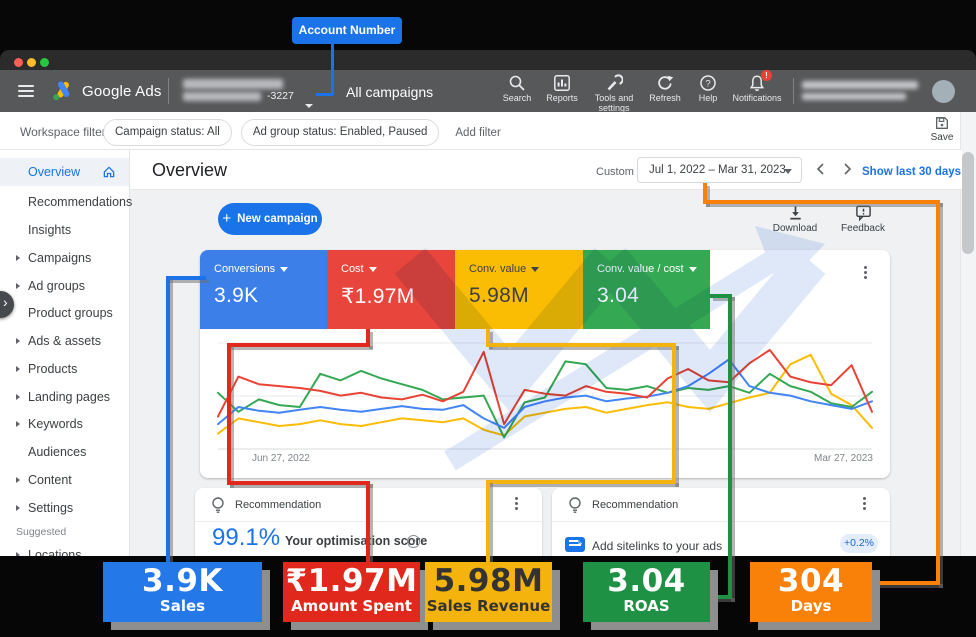 The image size is (976, 637). Describe the element at coordinates (859, 543) in the screenshot. I see `score-uplift-badge: +0.2%` at that location.